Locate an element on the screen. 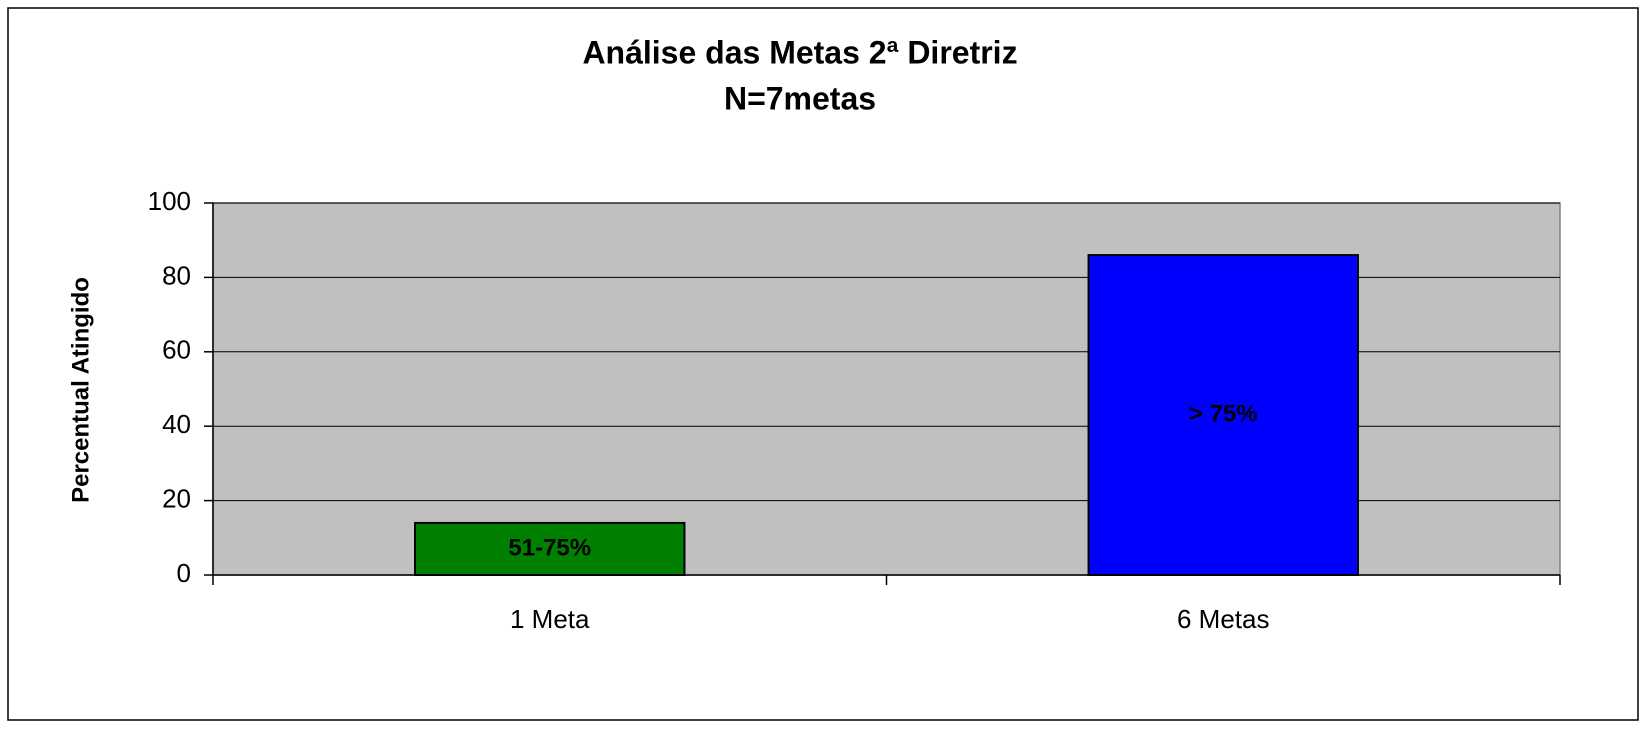 The height and width of the screenshot is (729, 1646). y-tick-label: 100 is located at coordinates (169, 201).